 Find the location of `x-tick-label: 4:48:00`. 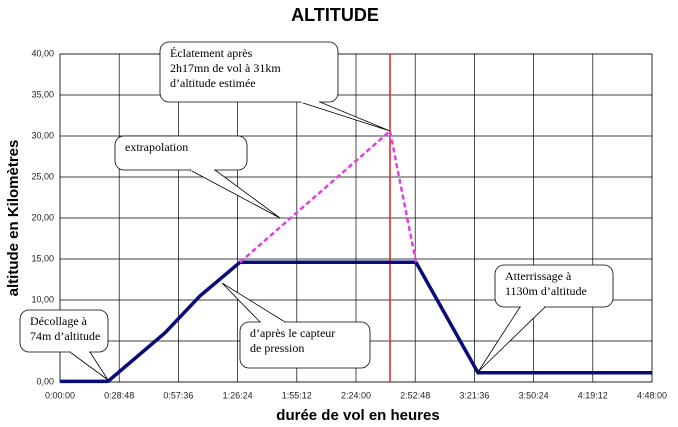

x-tick-label: 4:48:00 is located at coordinates (652, 395).